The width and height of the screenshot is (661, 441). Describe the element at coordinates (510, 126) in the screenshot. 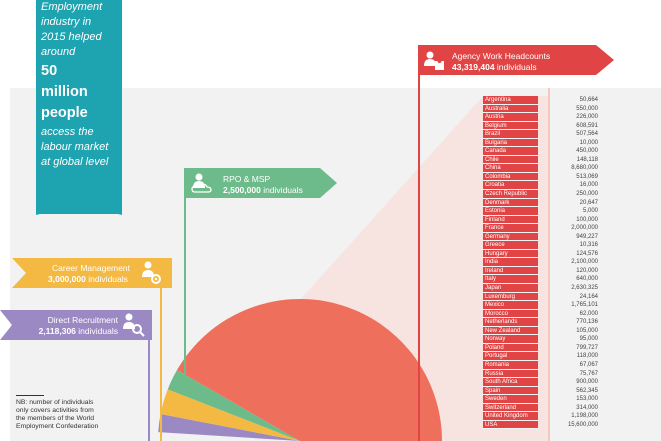

I see `table-country-cell: Belgium` at that location.